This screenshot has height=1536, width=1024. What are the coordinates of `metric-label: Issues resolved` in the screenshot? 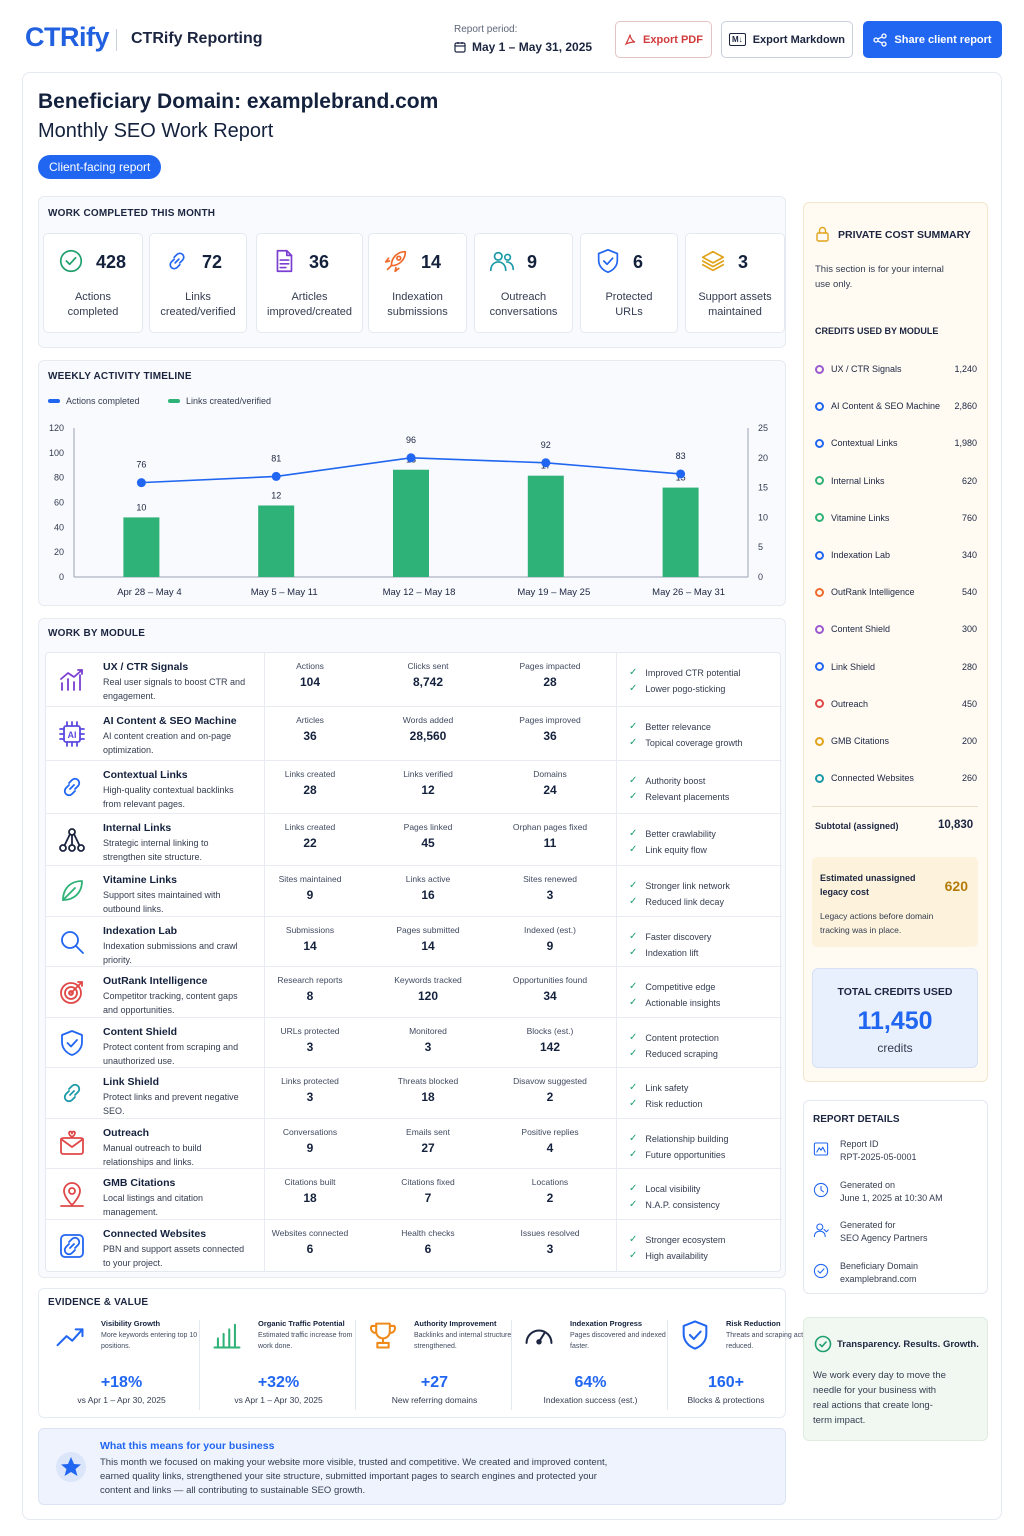 It's located at (550, 1233).